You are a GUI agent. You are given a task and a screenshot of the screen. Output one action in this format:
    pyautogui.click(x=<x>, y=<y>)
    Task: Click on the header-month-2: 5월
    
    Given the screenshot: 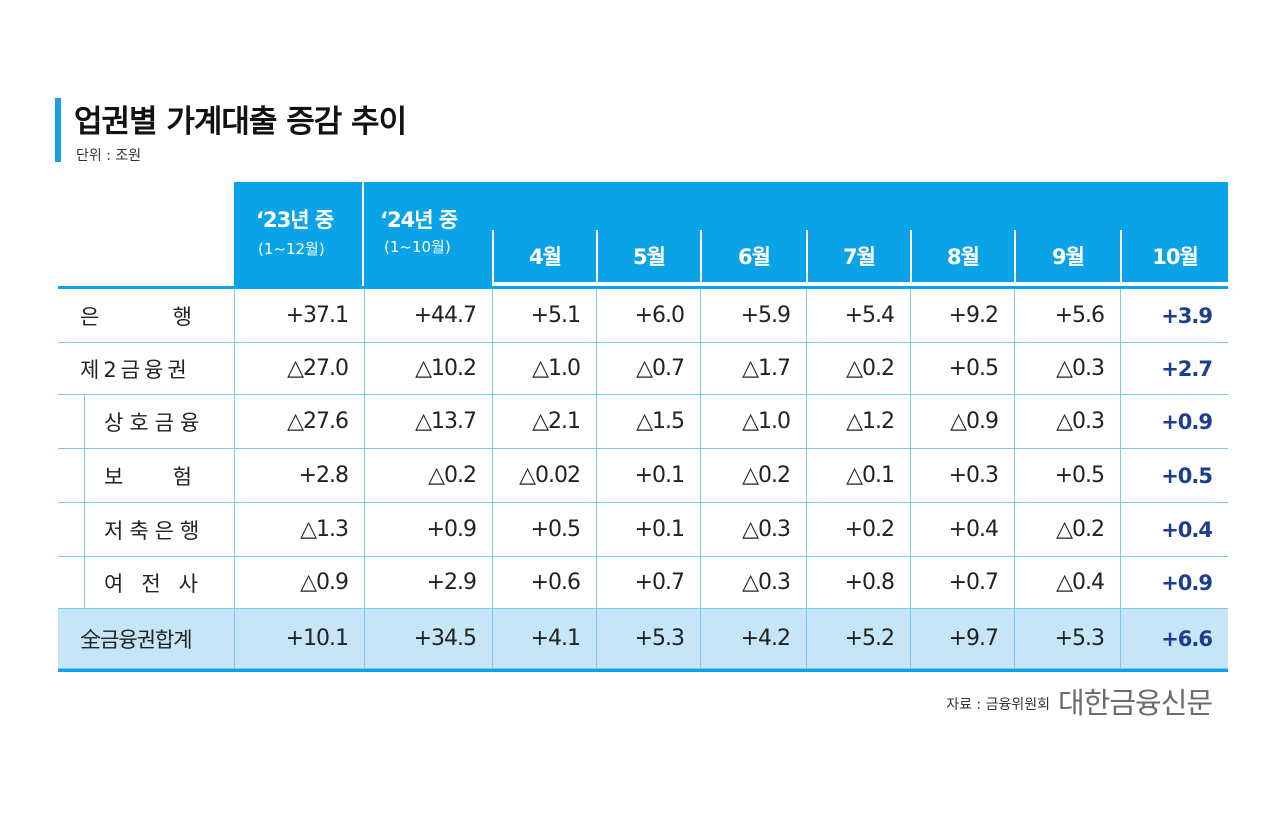 What is the action you would take?
    pyautogui.click(x=648, y=256)
    